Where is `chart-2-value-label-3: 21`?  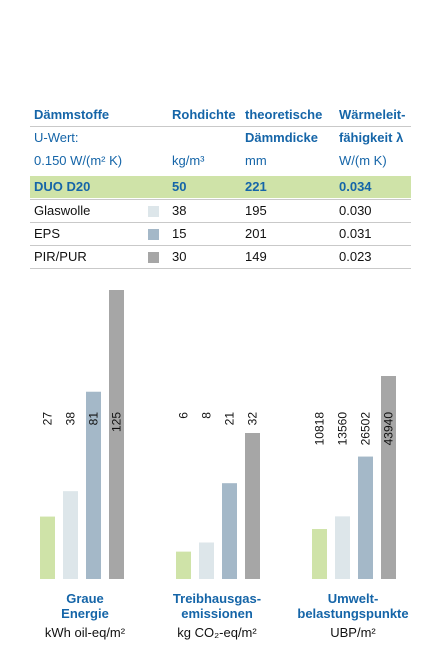
chart-2-value-label-3: 21 is located at coordinates (230, 419).